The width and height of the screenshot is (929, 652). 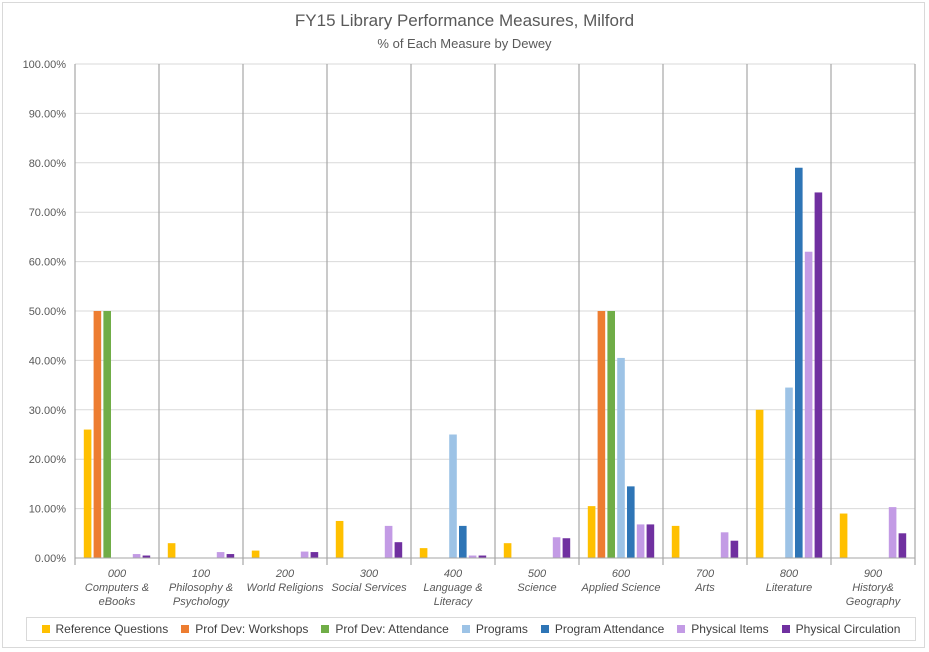 I want to click on category-label: 200, so click(x=285, y=574).